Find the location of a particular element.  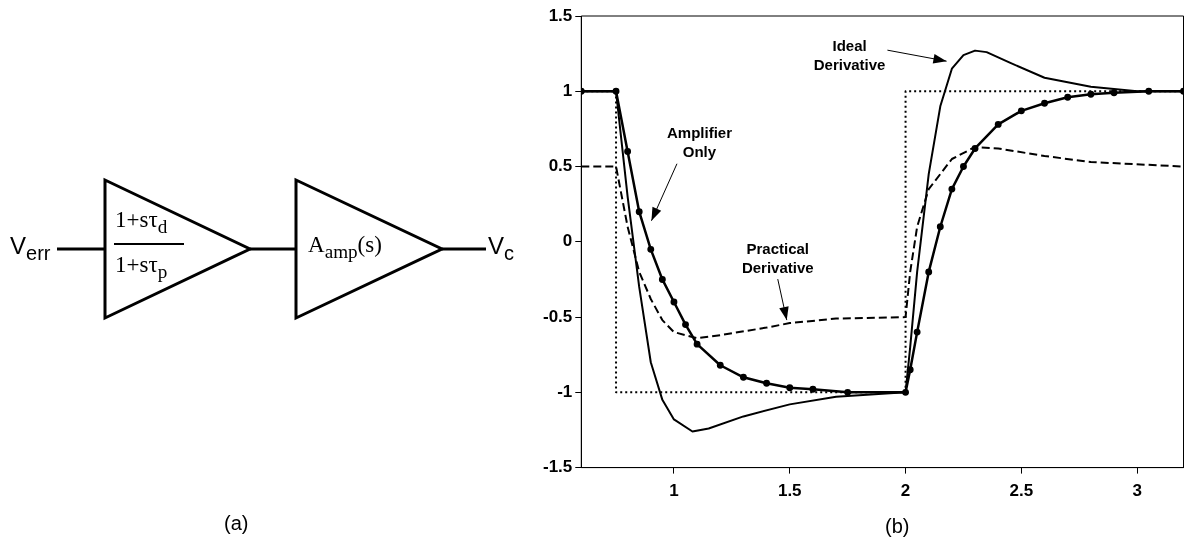

text: (a) is located at coordinates (236, 523).